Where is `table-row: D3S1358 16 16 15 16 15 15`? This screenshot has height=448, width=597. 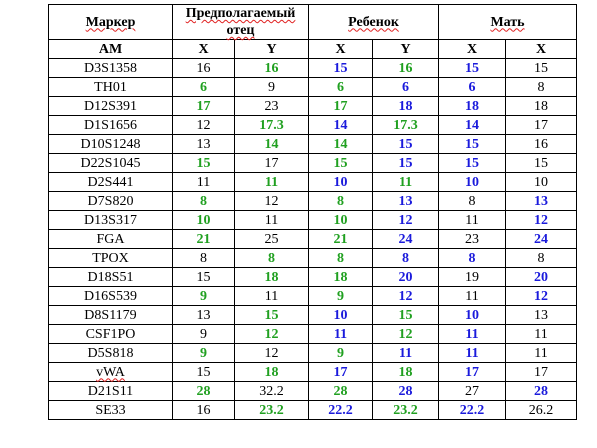 table-row: D3S1358 16 16 15 16 15 15 is located at coordinates (313, 68).